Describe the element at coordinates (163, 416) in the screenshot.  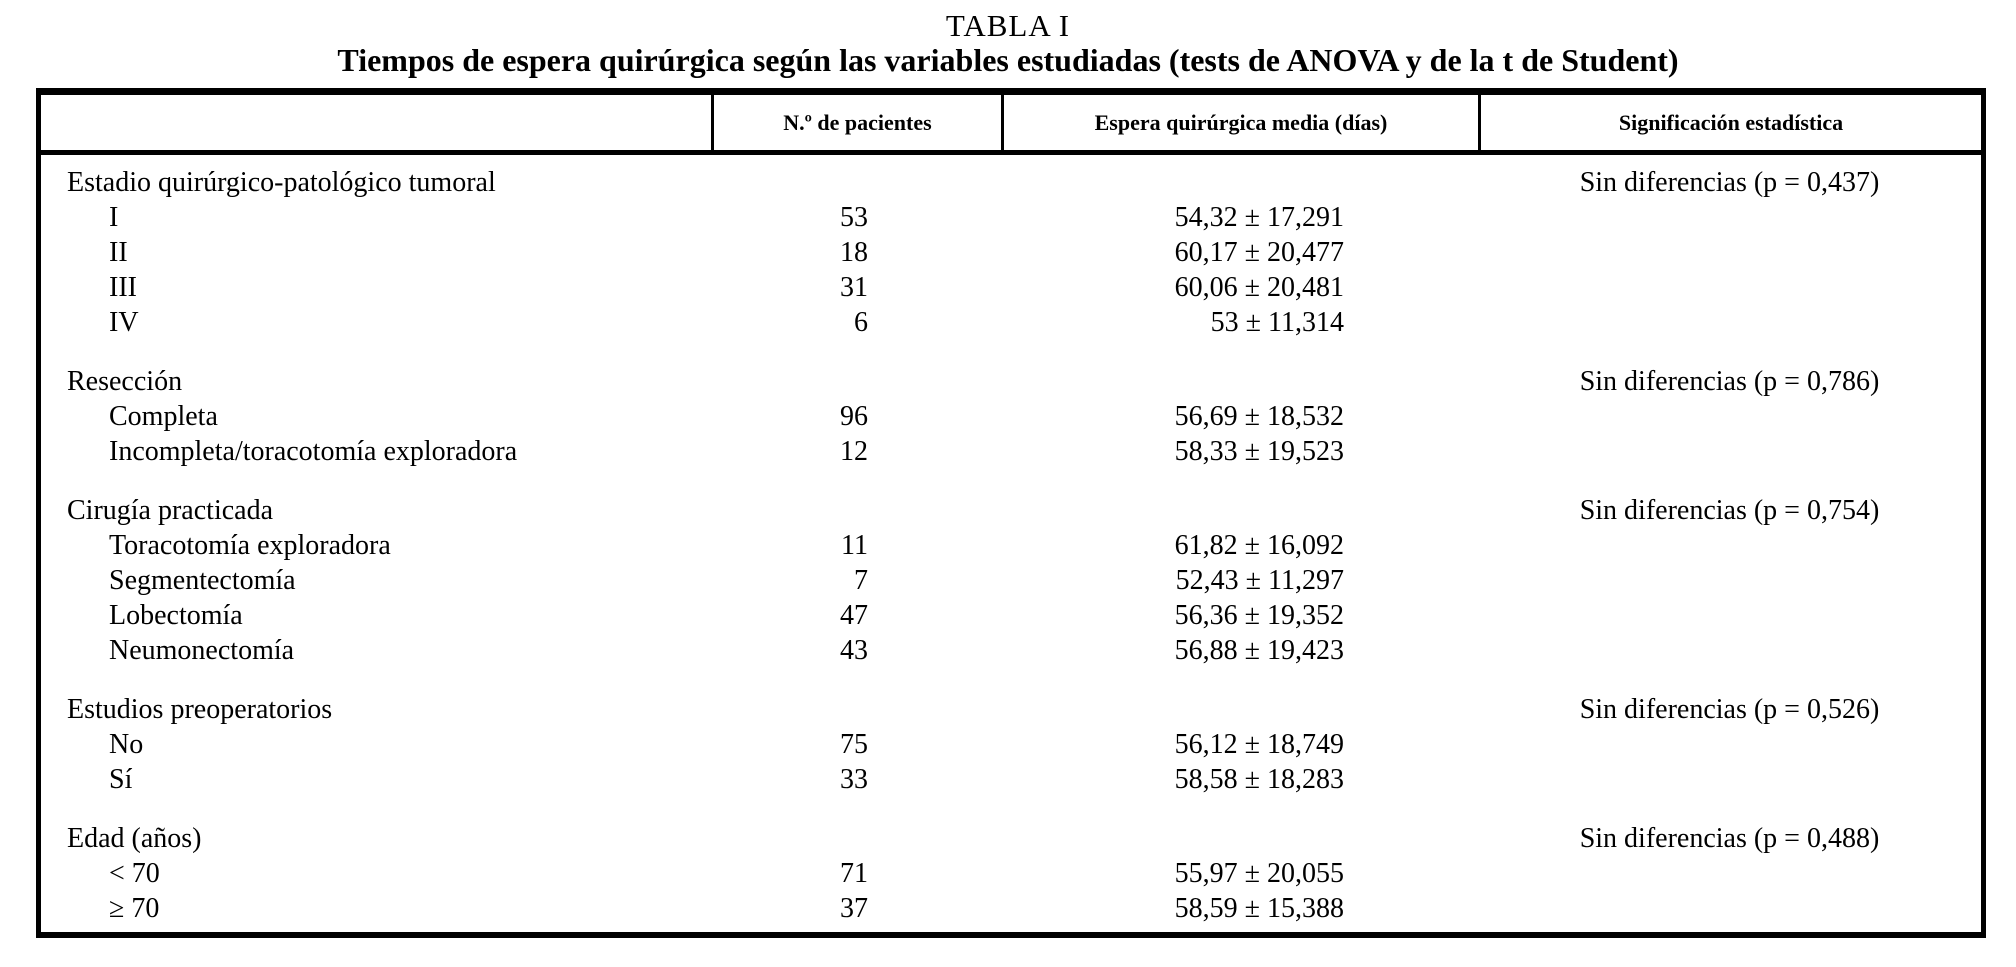
I see `variable-label: Completa` at that location.